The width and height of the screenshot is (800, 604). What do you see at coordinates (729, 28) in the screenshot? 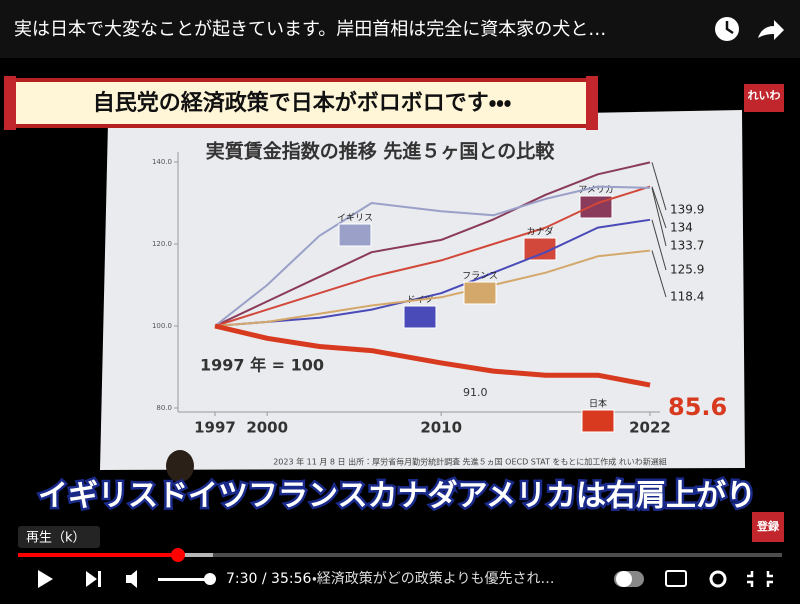
I see `clock-hand` at bounding box center [729, 28].